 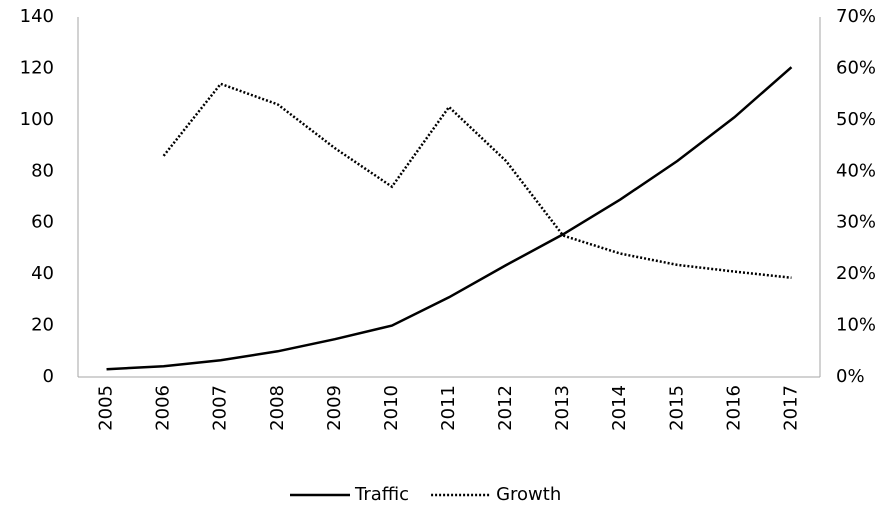 What do you see at coordinates (42, 273) in the screenshot?
I see `y-tick-label: 40` at bounding box center [42, 273].